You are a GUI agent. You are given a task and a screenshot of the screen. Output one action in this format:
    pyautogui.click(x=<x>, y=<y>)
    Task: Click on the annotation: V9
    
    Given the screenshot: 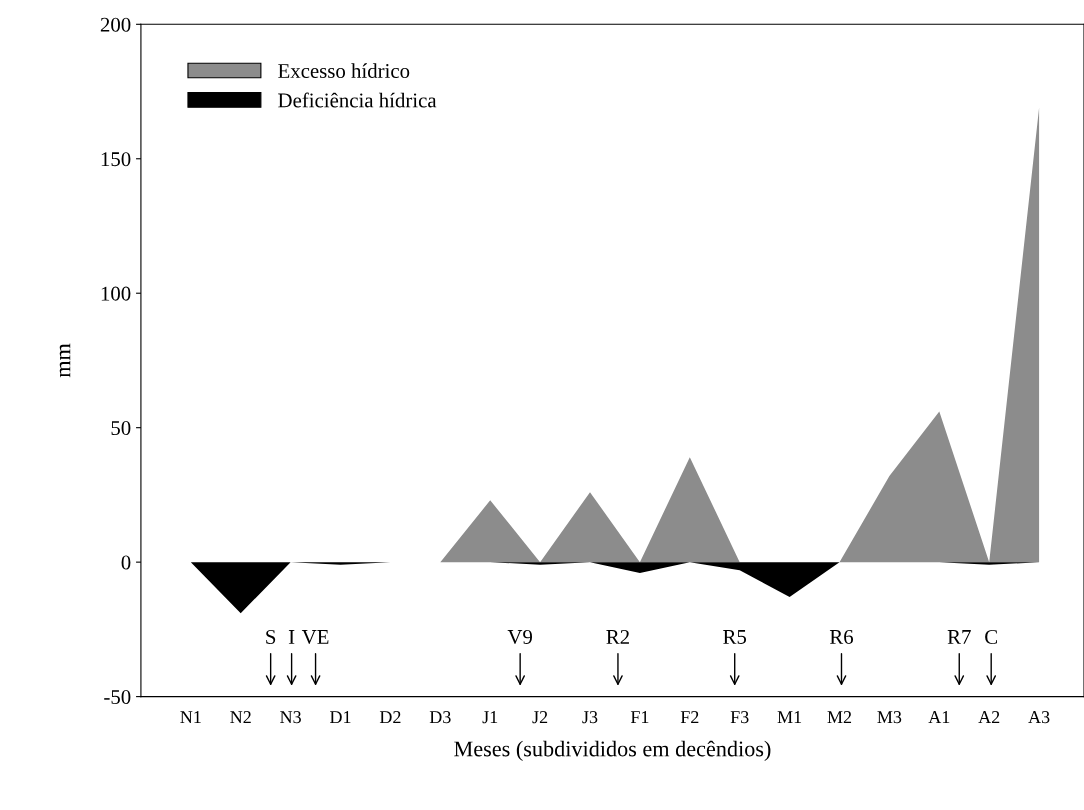 What is the action you would take?
    pyautogui.click(x=520, y=637)
    